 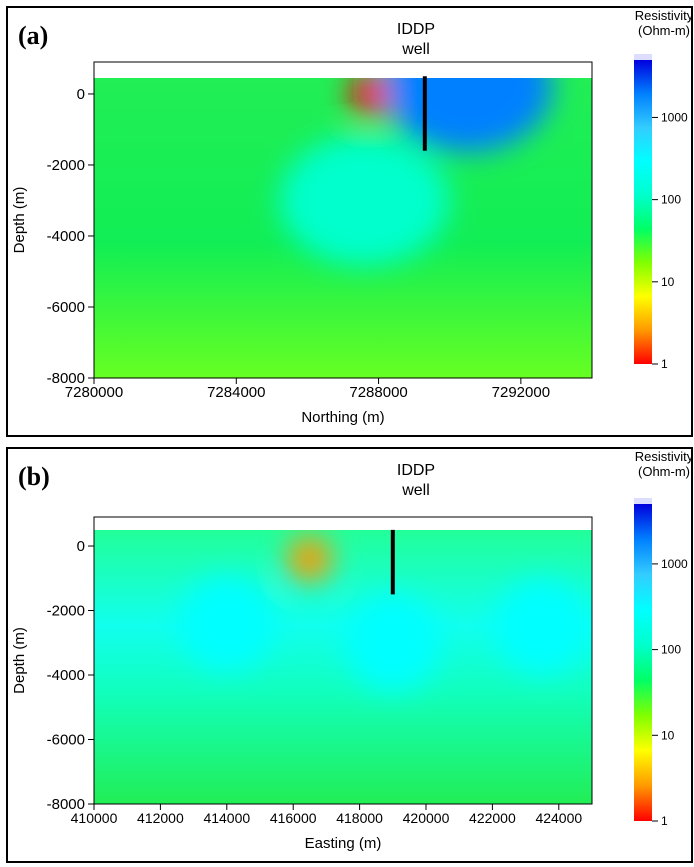 I want to click on x-tick-label: 7292000, so click(x=521, y=392).